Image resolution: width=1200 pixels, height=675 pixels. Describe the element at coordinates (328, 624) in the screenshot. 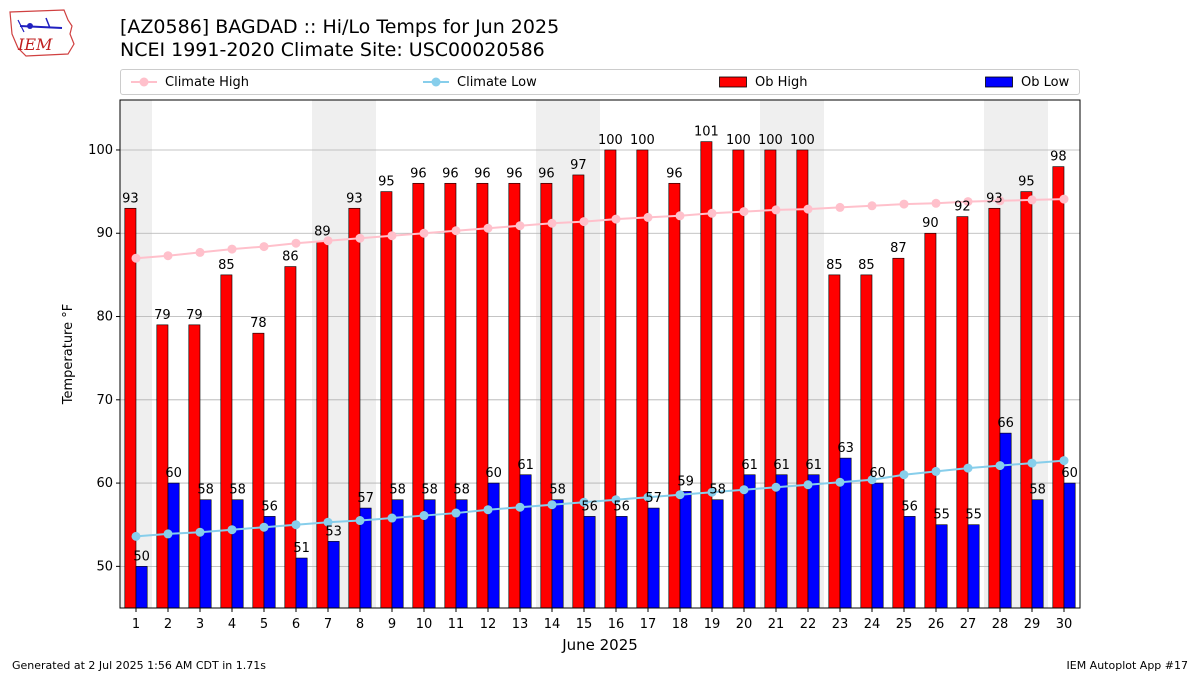

I see `x-tick-label: 7` at that location.